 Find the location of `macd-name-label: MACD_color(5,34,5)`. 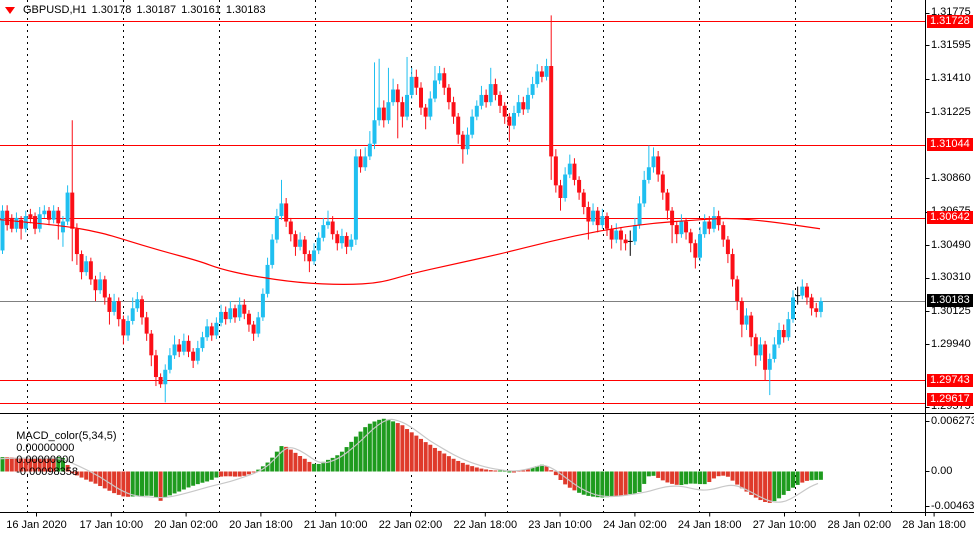

macd-name-label: MACD_color(5,34,5) is located at coordinates (66, 436).